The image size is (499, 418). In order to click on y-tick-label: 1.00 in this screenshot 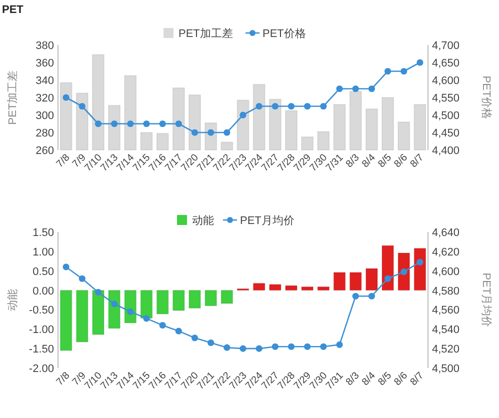, I will do `click(43, 252)`.